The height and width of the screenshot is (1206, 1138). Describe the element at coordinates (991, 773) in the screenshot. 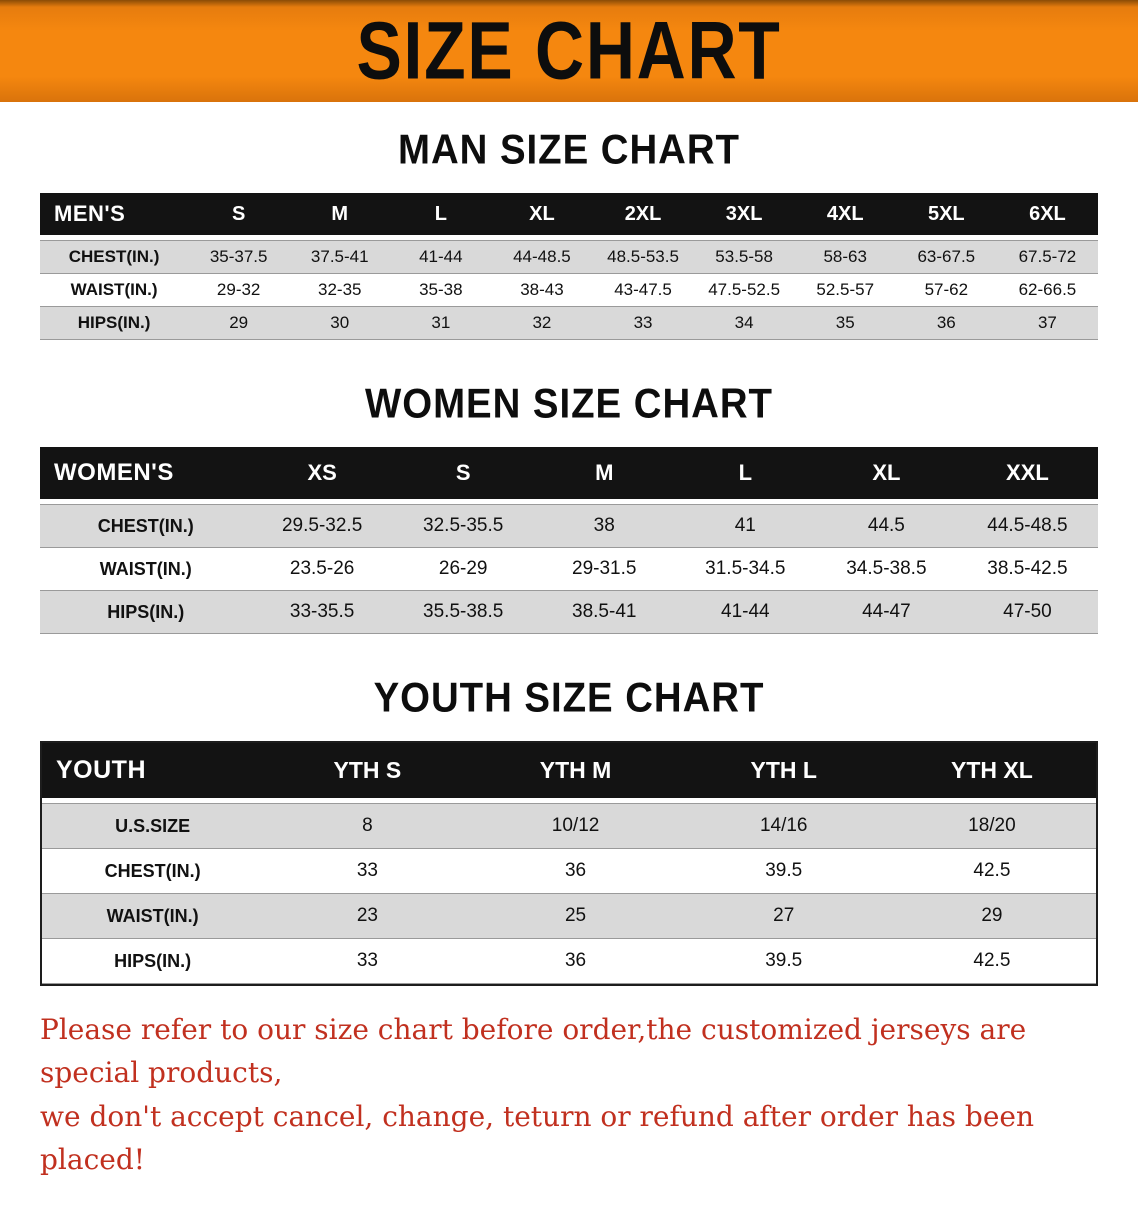

I see `size-header-cell: YTH XL` at that location.